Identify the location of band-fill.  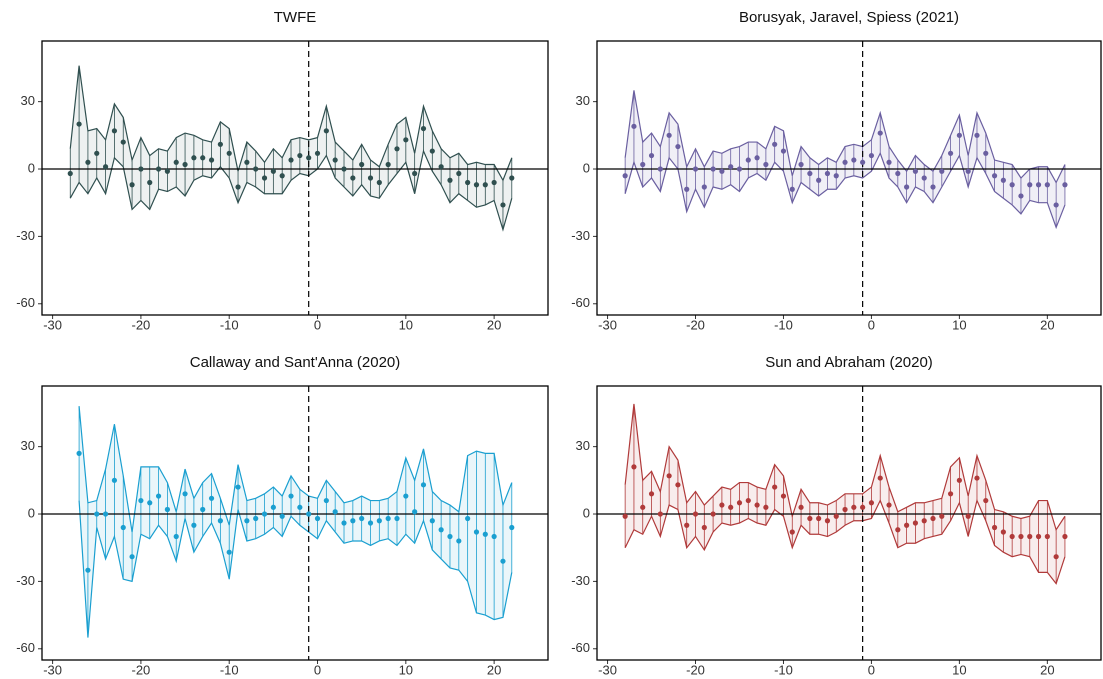
(295, 522).